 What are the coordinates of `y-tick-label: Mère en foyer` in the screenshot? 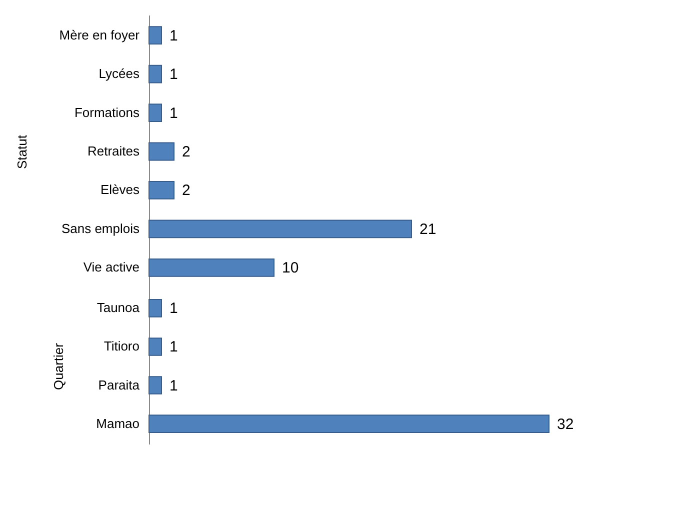 It's located at (99, 34).